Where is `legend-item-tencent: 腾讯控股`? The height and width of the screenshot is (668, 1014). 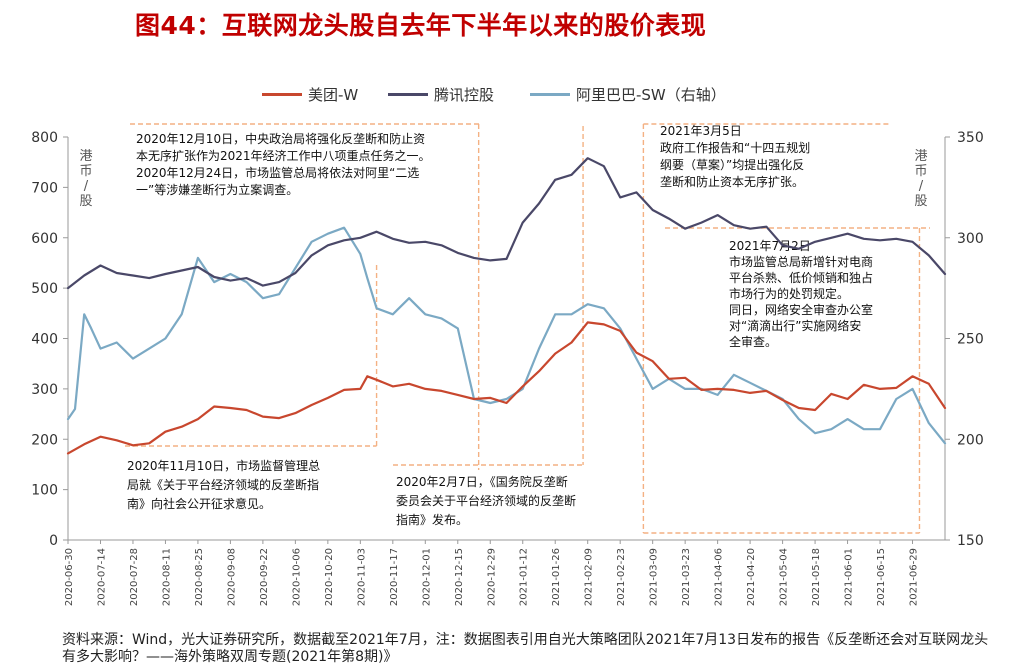
legend-item-tencent: 腾讯控股 is located at coordinates (441, 94).